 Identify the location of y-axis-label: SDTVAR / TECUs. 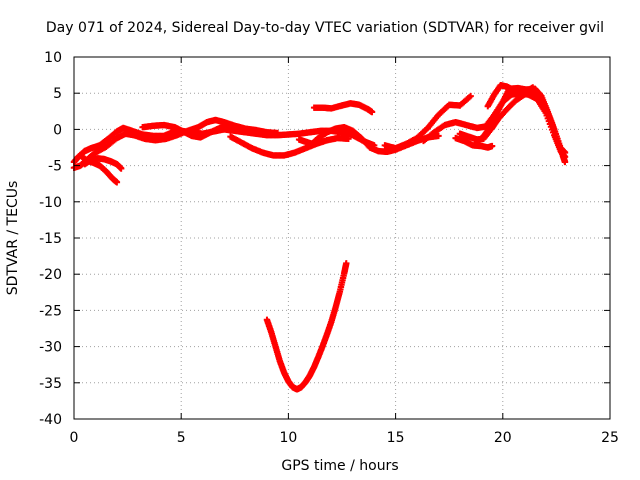
(13, 238).